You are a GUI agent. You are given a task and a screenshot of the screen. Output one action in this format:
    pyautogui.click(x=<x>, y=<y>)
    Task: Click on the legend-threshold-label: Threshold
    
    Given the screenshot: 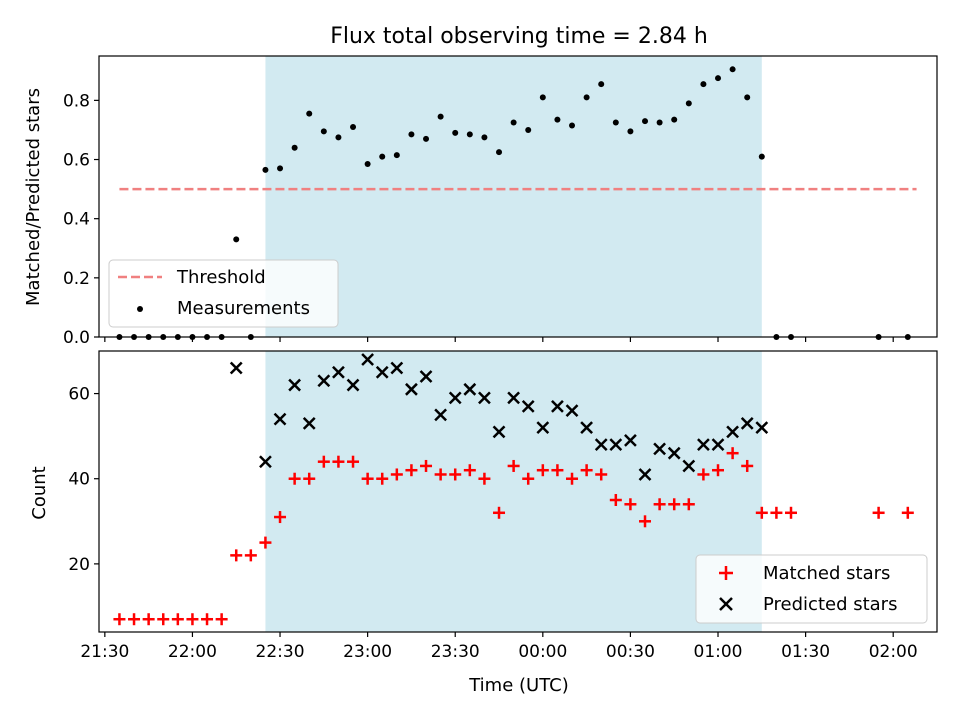 What is the action you would take?
    pyautogui.click(x=221, y=277)
    